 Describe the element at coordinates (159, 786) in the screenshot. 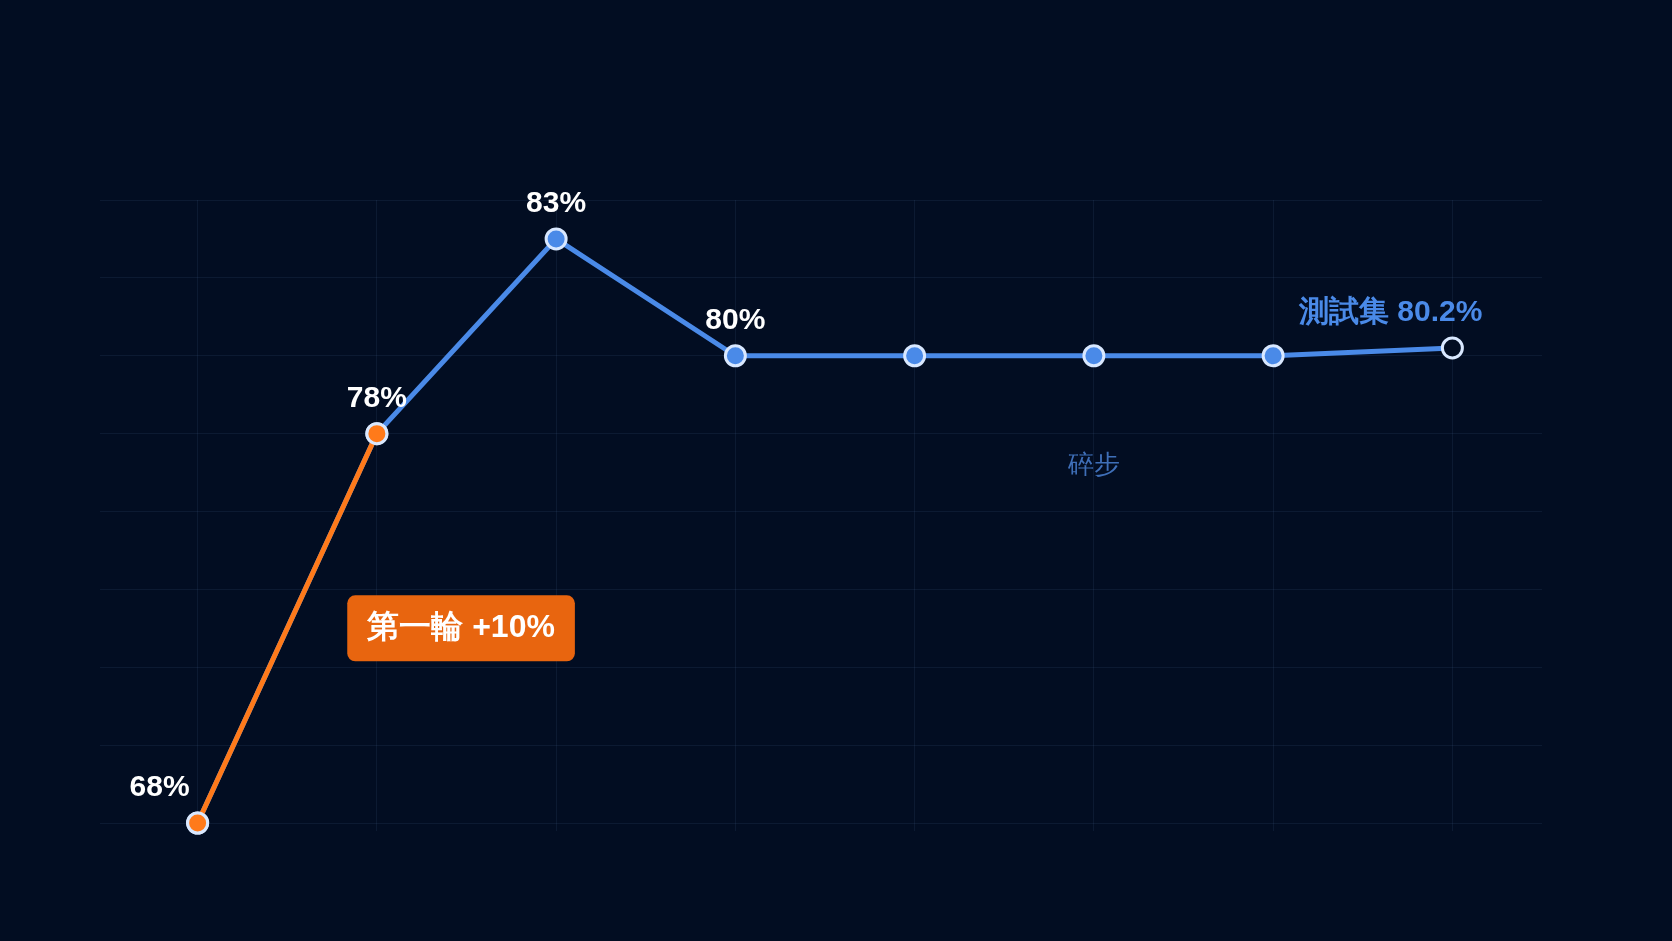

I see `data-label: 68%` at that location.